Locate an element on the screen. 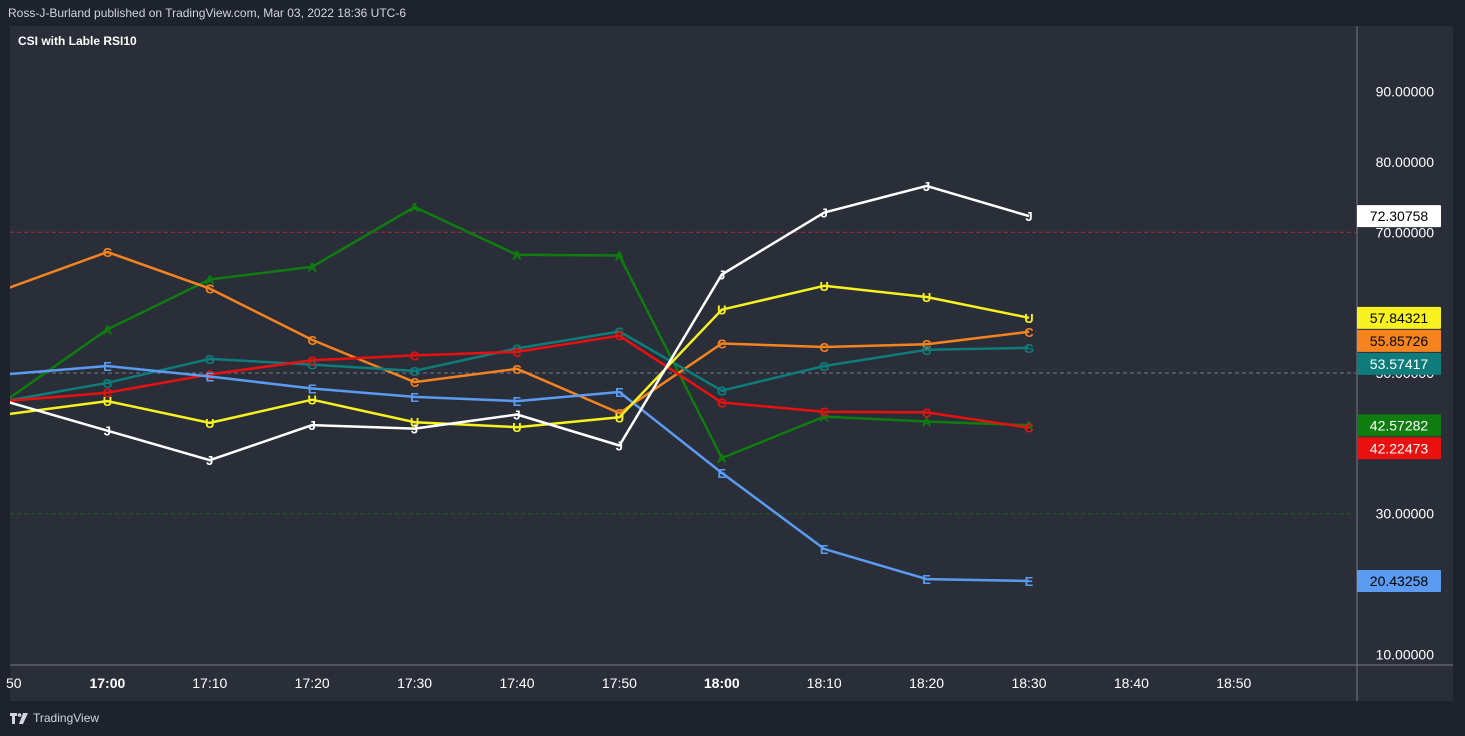  y-tick-label: 10.00000 is located at coordinates (1405, 654).